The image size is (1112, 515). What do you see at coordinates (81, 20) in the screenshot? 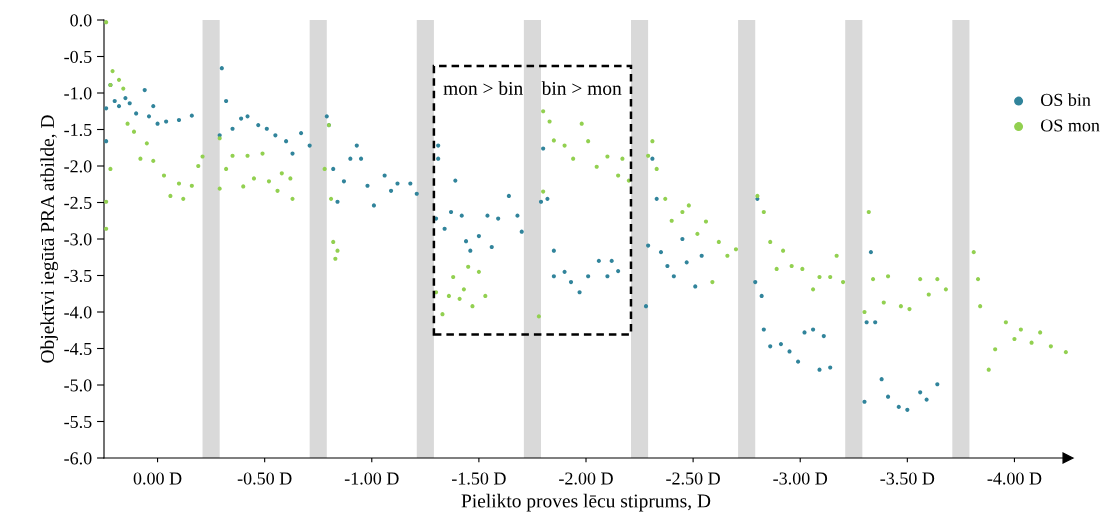
I see `y-tick-label: 0.0` at bounding box center [81, 20].